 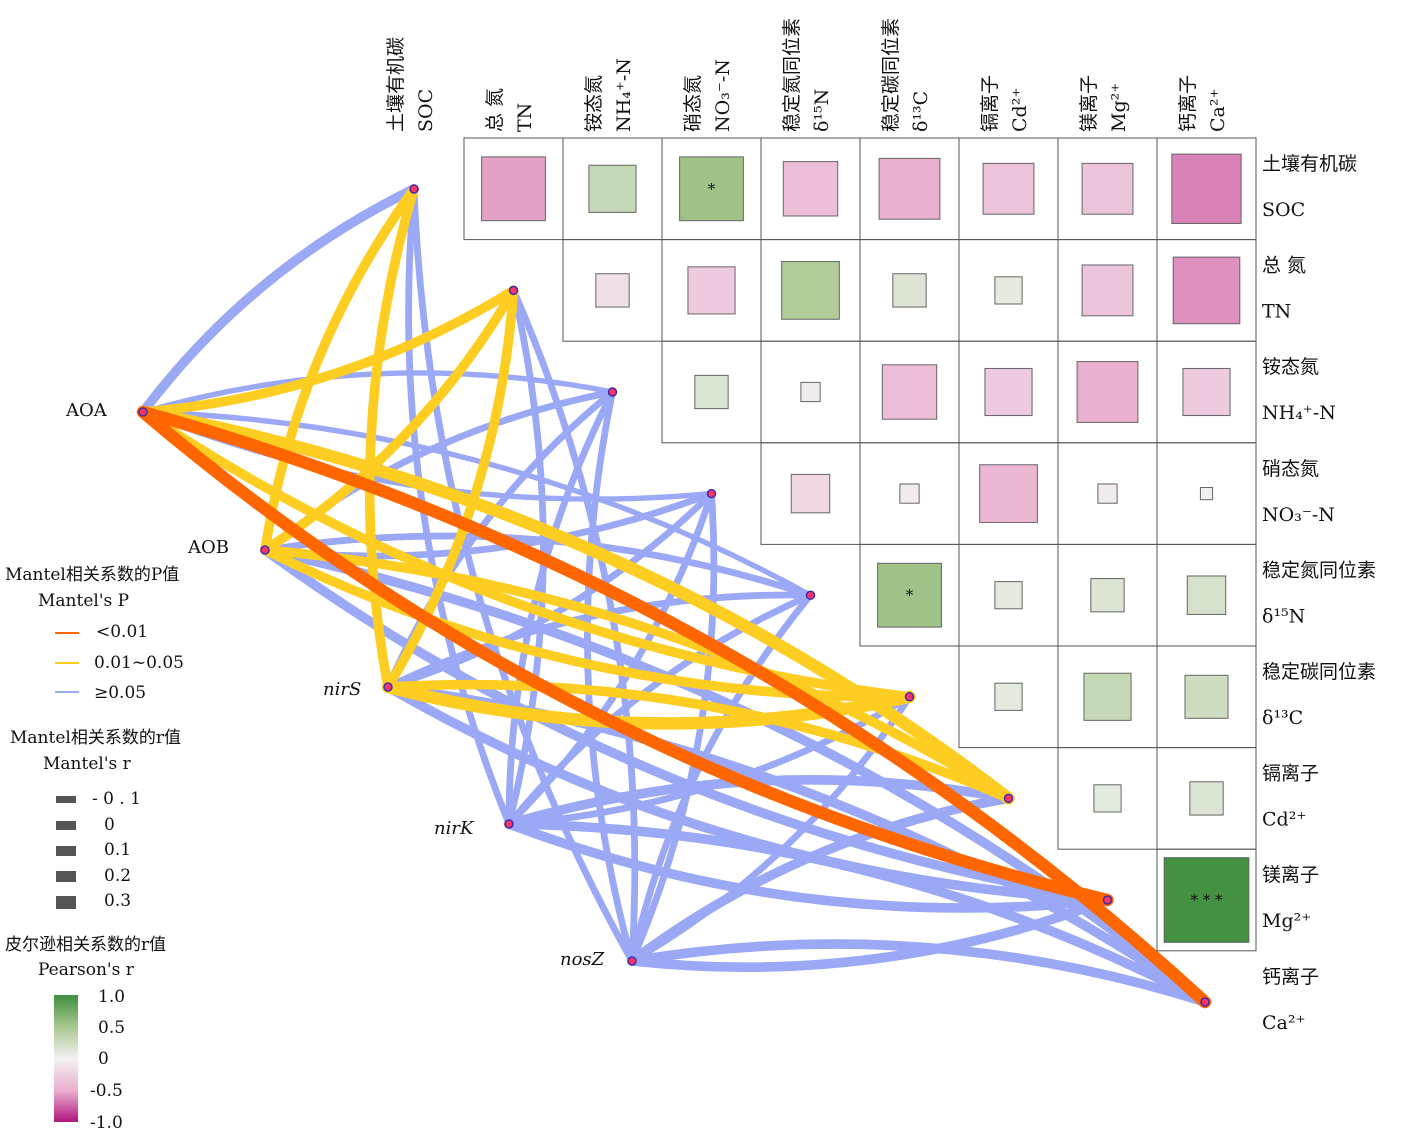 What do you see at coordinates (723, 95) in the screenshot?
I see `column-label-en: NO₃⁻-N` at bounding box center [723, 95].